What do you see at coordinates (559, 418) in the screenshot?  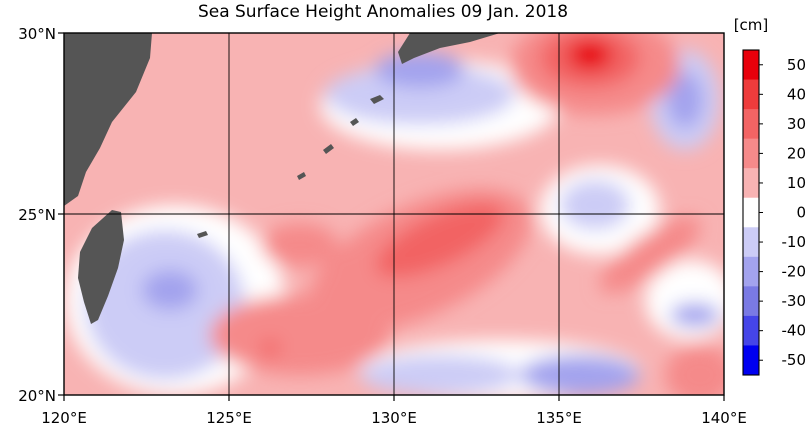 I see `lon-label-135: 135°E` at bounding box center [559, 418].